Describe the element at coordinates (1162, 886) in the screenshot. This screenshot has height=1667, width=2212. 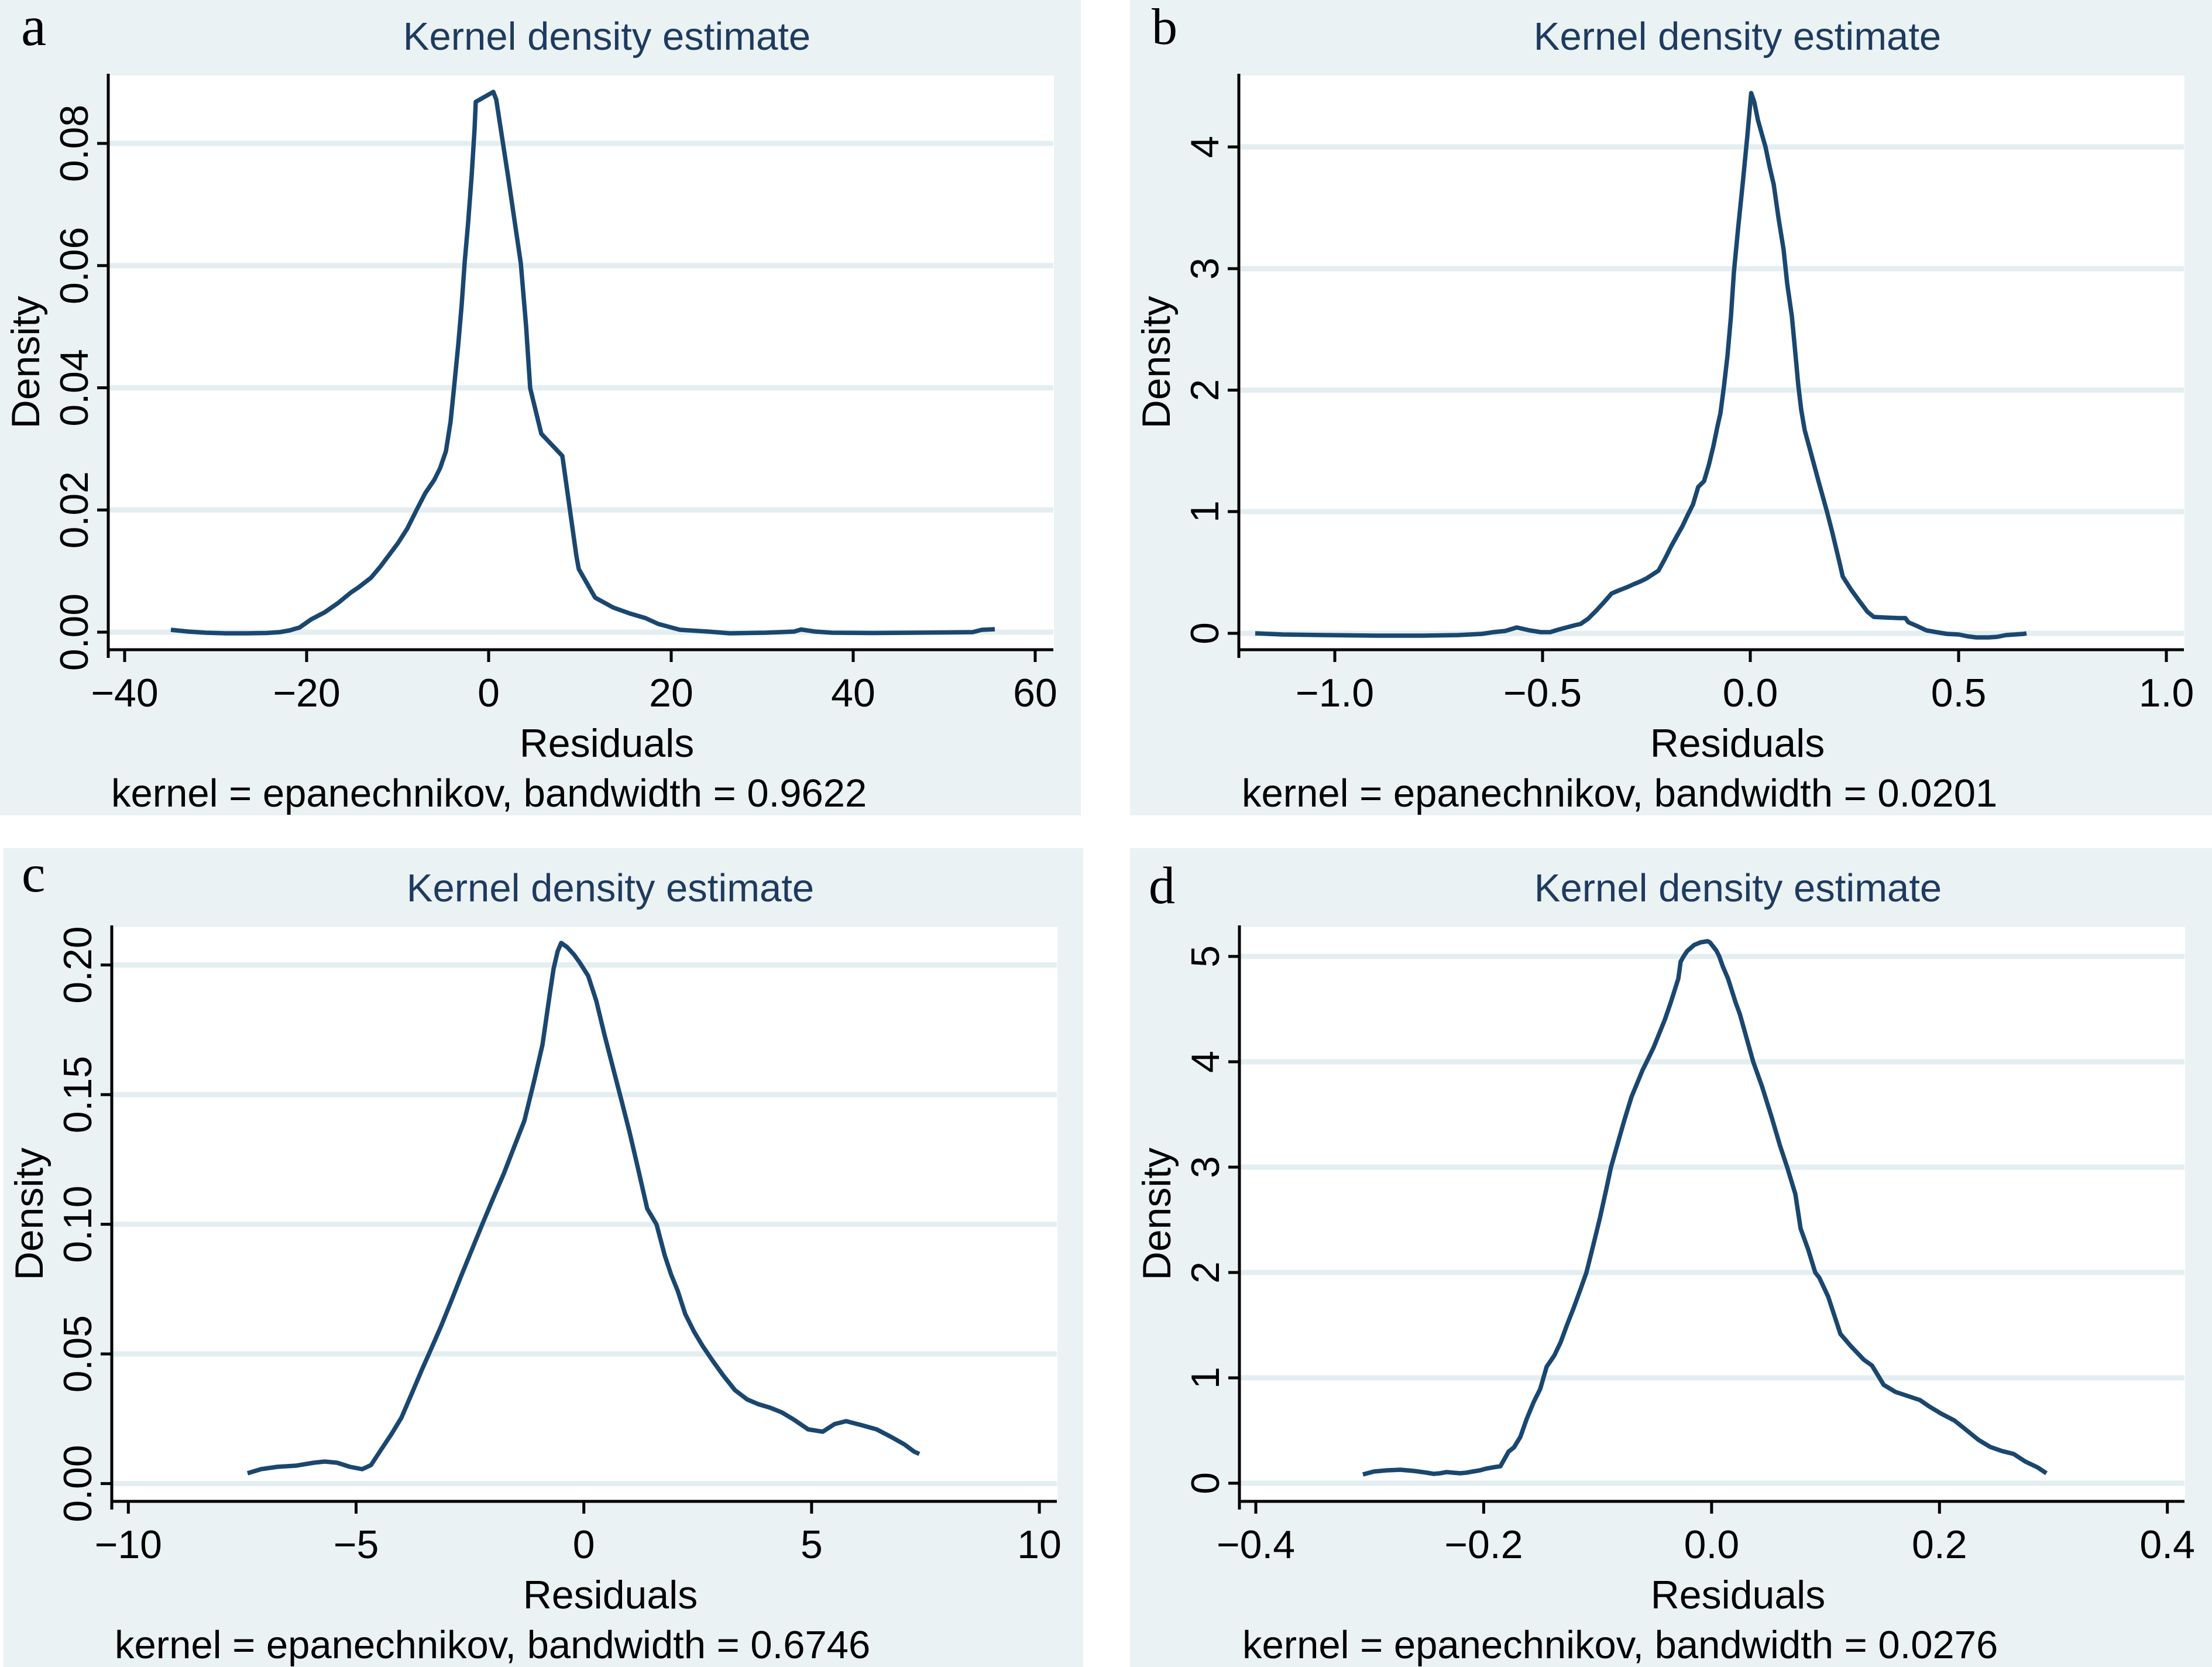
I see `svg-text: d` at that location.